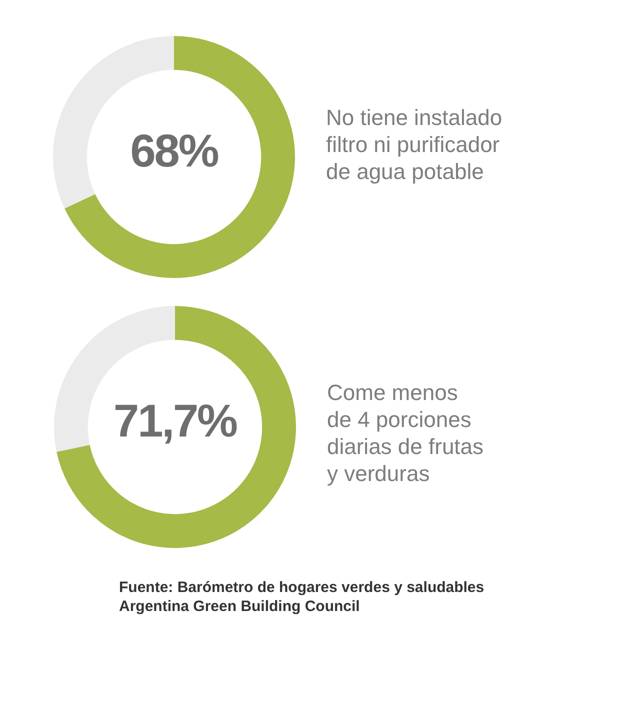  Describe the element at coordinates (176, 420) in the screenshot. I see `data-label: 71,7%` at that location.